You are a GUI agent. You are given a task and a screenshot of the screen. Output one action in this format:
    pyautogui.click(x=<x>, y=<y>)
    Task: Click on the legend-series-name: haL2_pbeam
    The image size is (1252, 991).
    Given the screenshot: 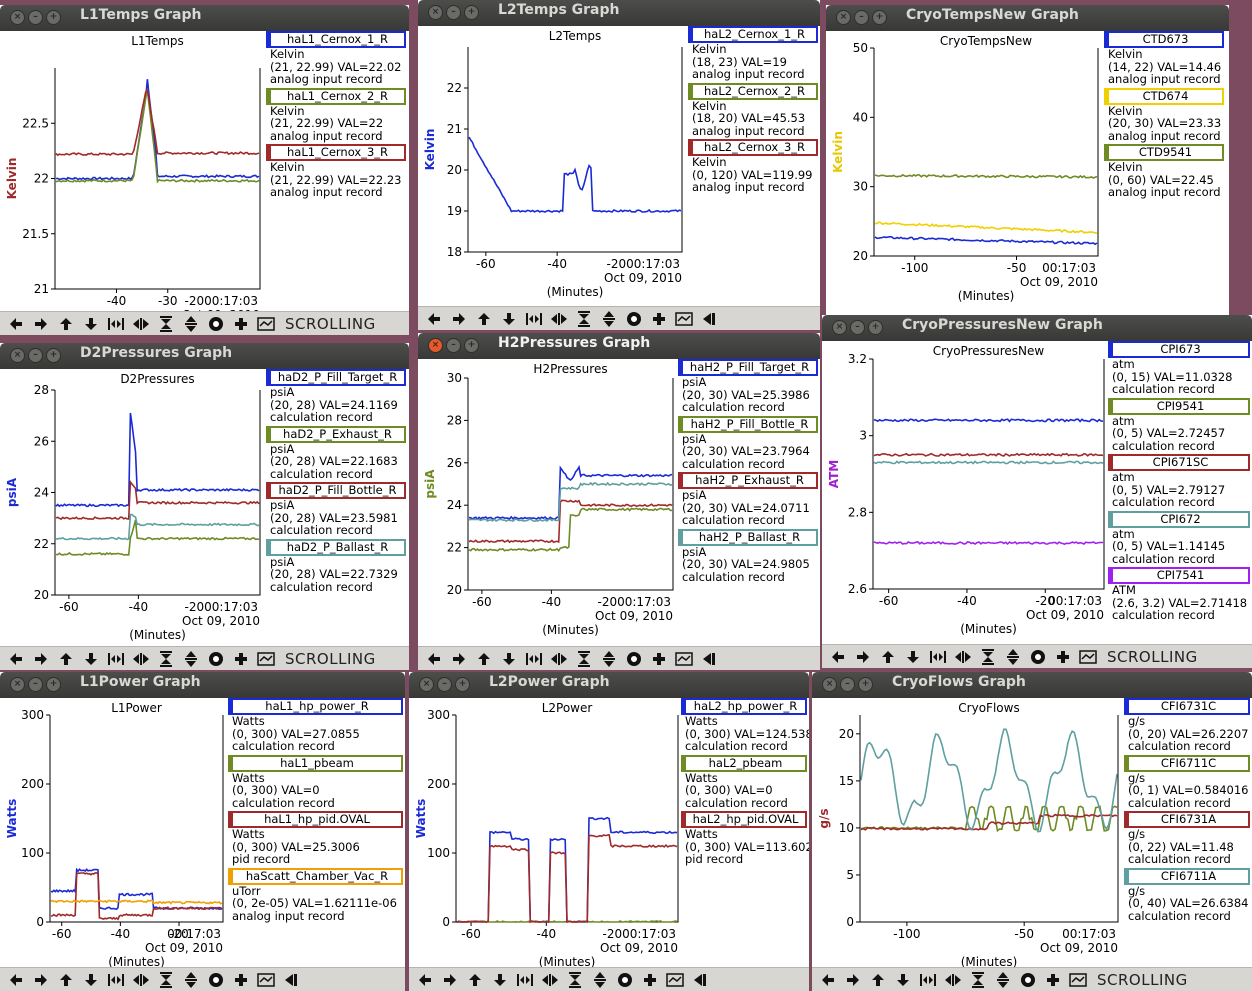 What is the action you would take?
    pyautogui.click(x=744, y=763)
    